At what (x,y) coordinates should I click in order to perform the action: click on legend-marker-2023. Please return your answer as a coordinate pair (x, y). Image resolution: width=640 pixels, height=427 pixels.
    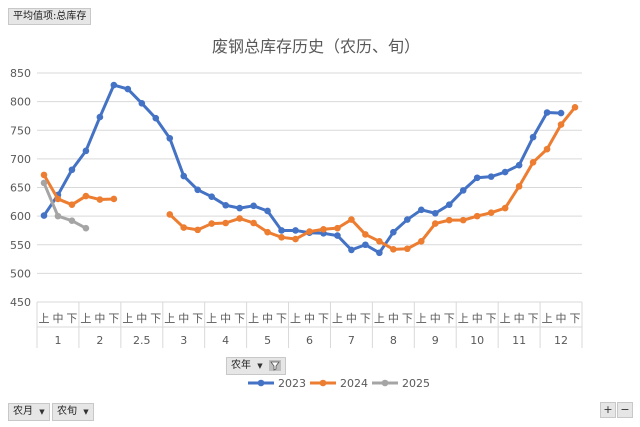
    Looking at the image, I should click on (261, 383).